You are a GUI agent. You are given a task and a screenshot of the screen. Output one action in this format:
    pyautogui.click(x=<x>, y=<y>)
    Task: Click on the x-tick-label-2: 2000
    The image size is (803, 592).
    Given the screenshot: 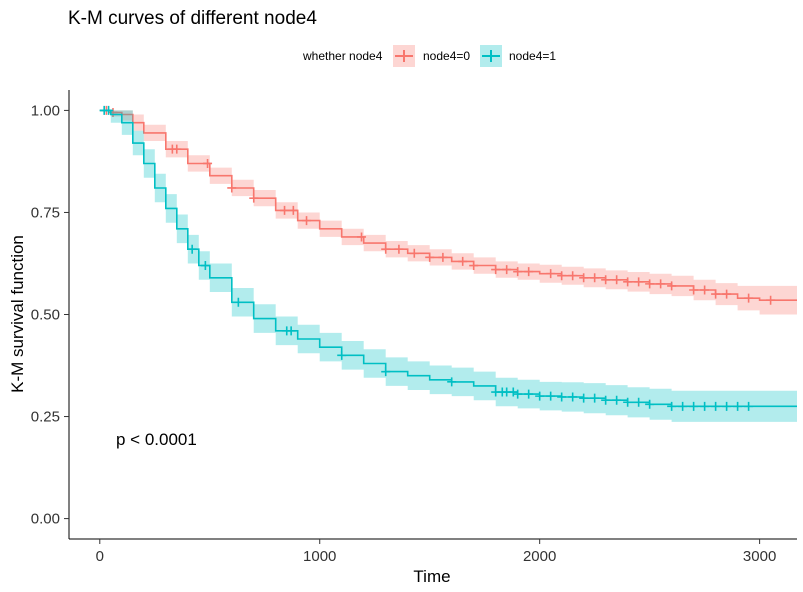 What is the action you would take?
    pyautogui.click(x=539, y=556)
    